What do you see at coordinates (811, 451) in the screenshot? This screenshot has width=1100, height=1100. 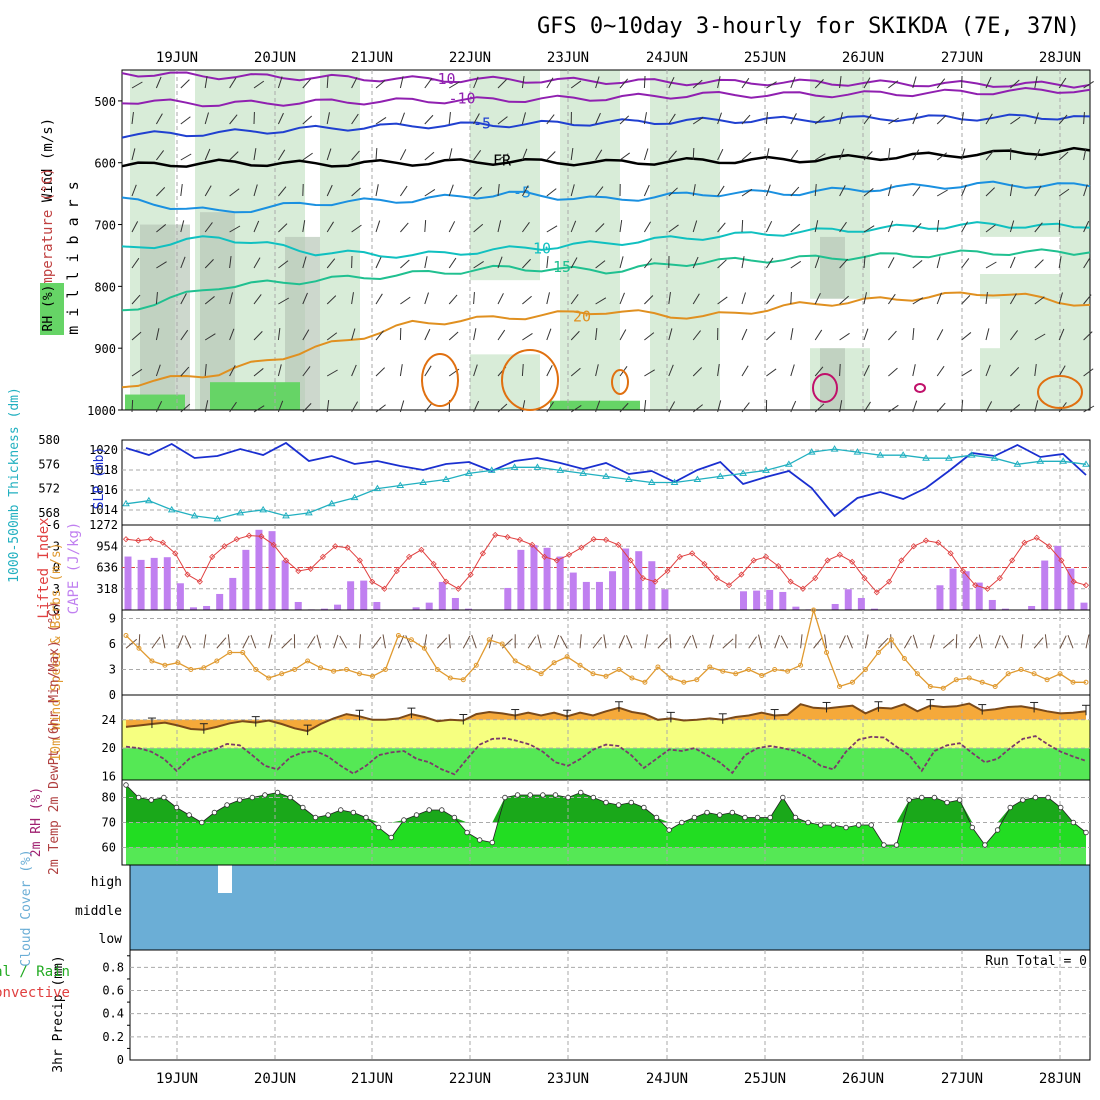 I see `thickness-marker` at bounding box center [811, 451].